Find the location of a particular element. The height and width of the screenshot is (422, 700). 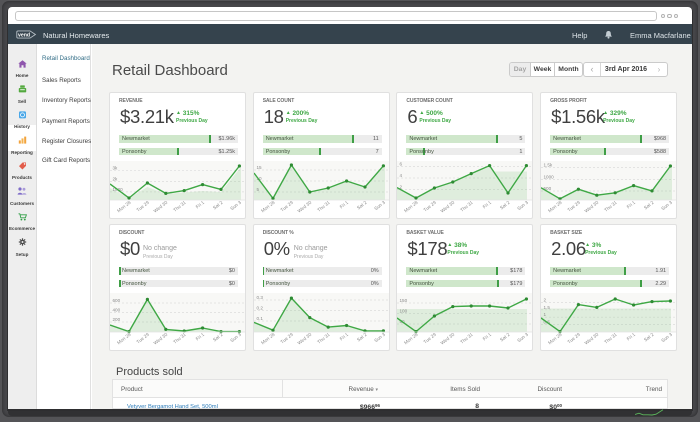

svg-text: 150 is located at coordinates (404, 300).